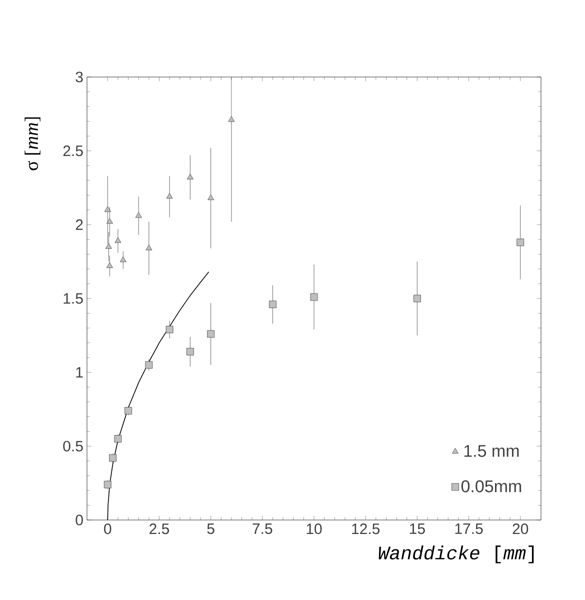  What do you see at coordinates (73, 446) in the screenshot?
I see `y-tick-label: 0.5` at bounding box center [73, 446].